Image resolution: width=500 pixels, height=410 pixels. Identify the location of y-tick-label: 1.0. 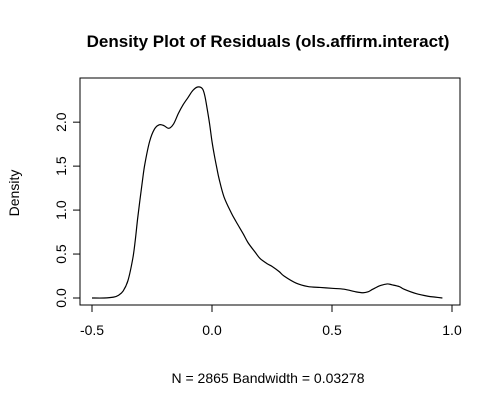
(61, 210).